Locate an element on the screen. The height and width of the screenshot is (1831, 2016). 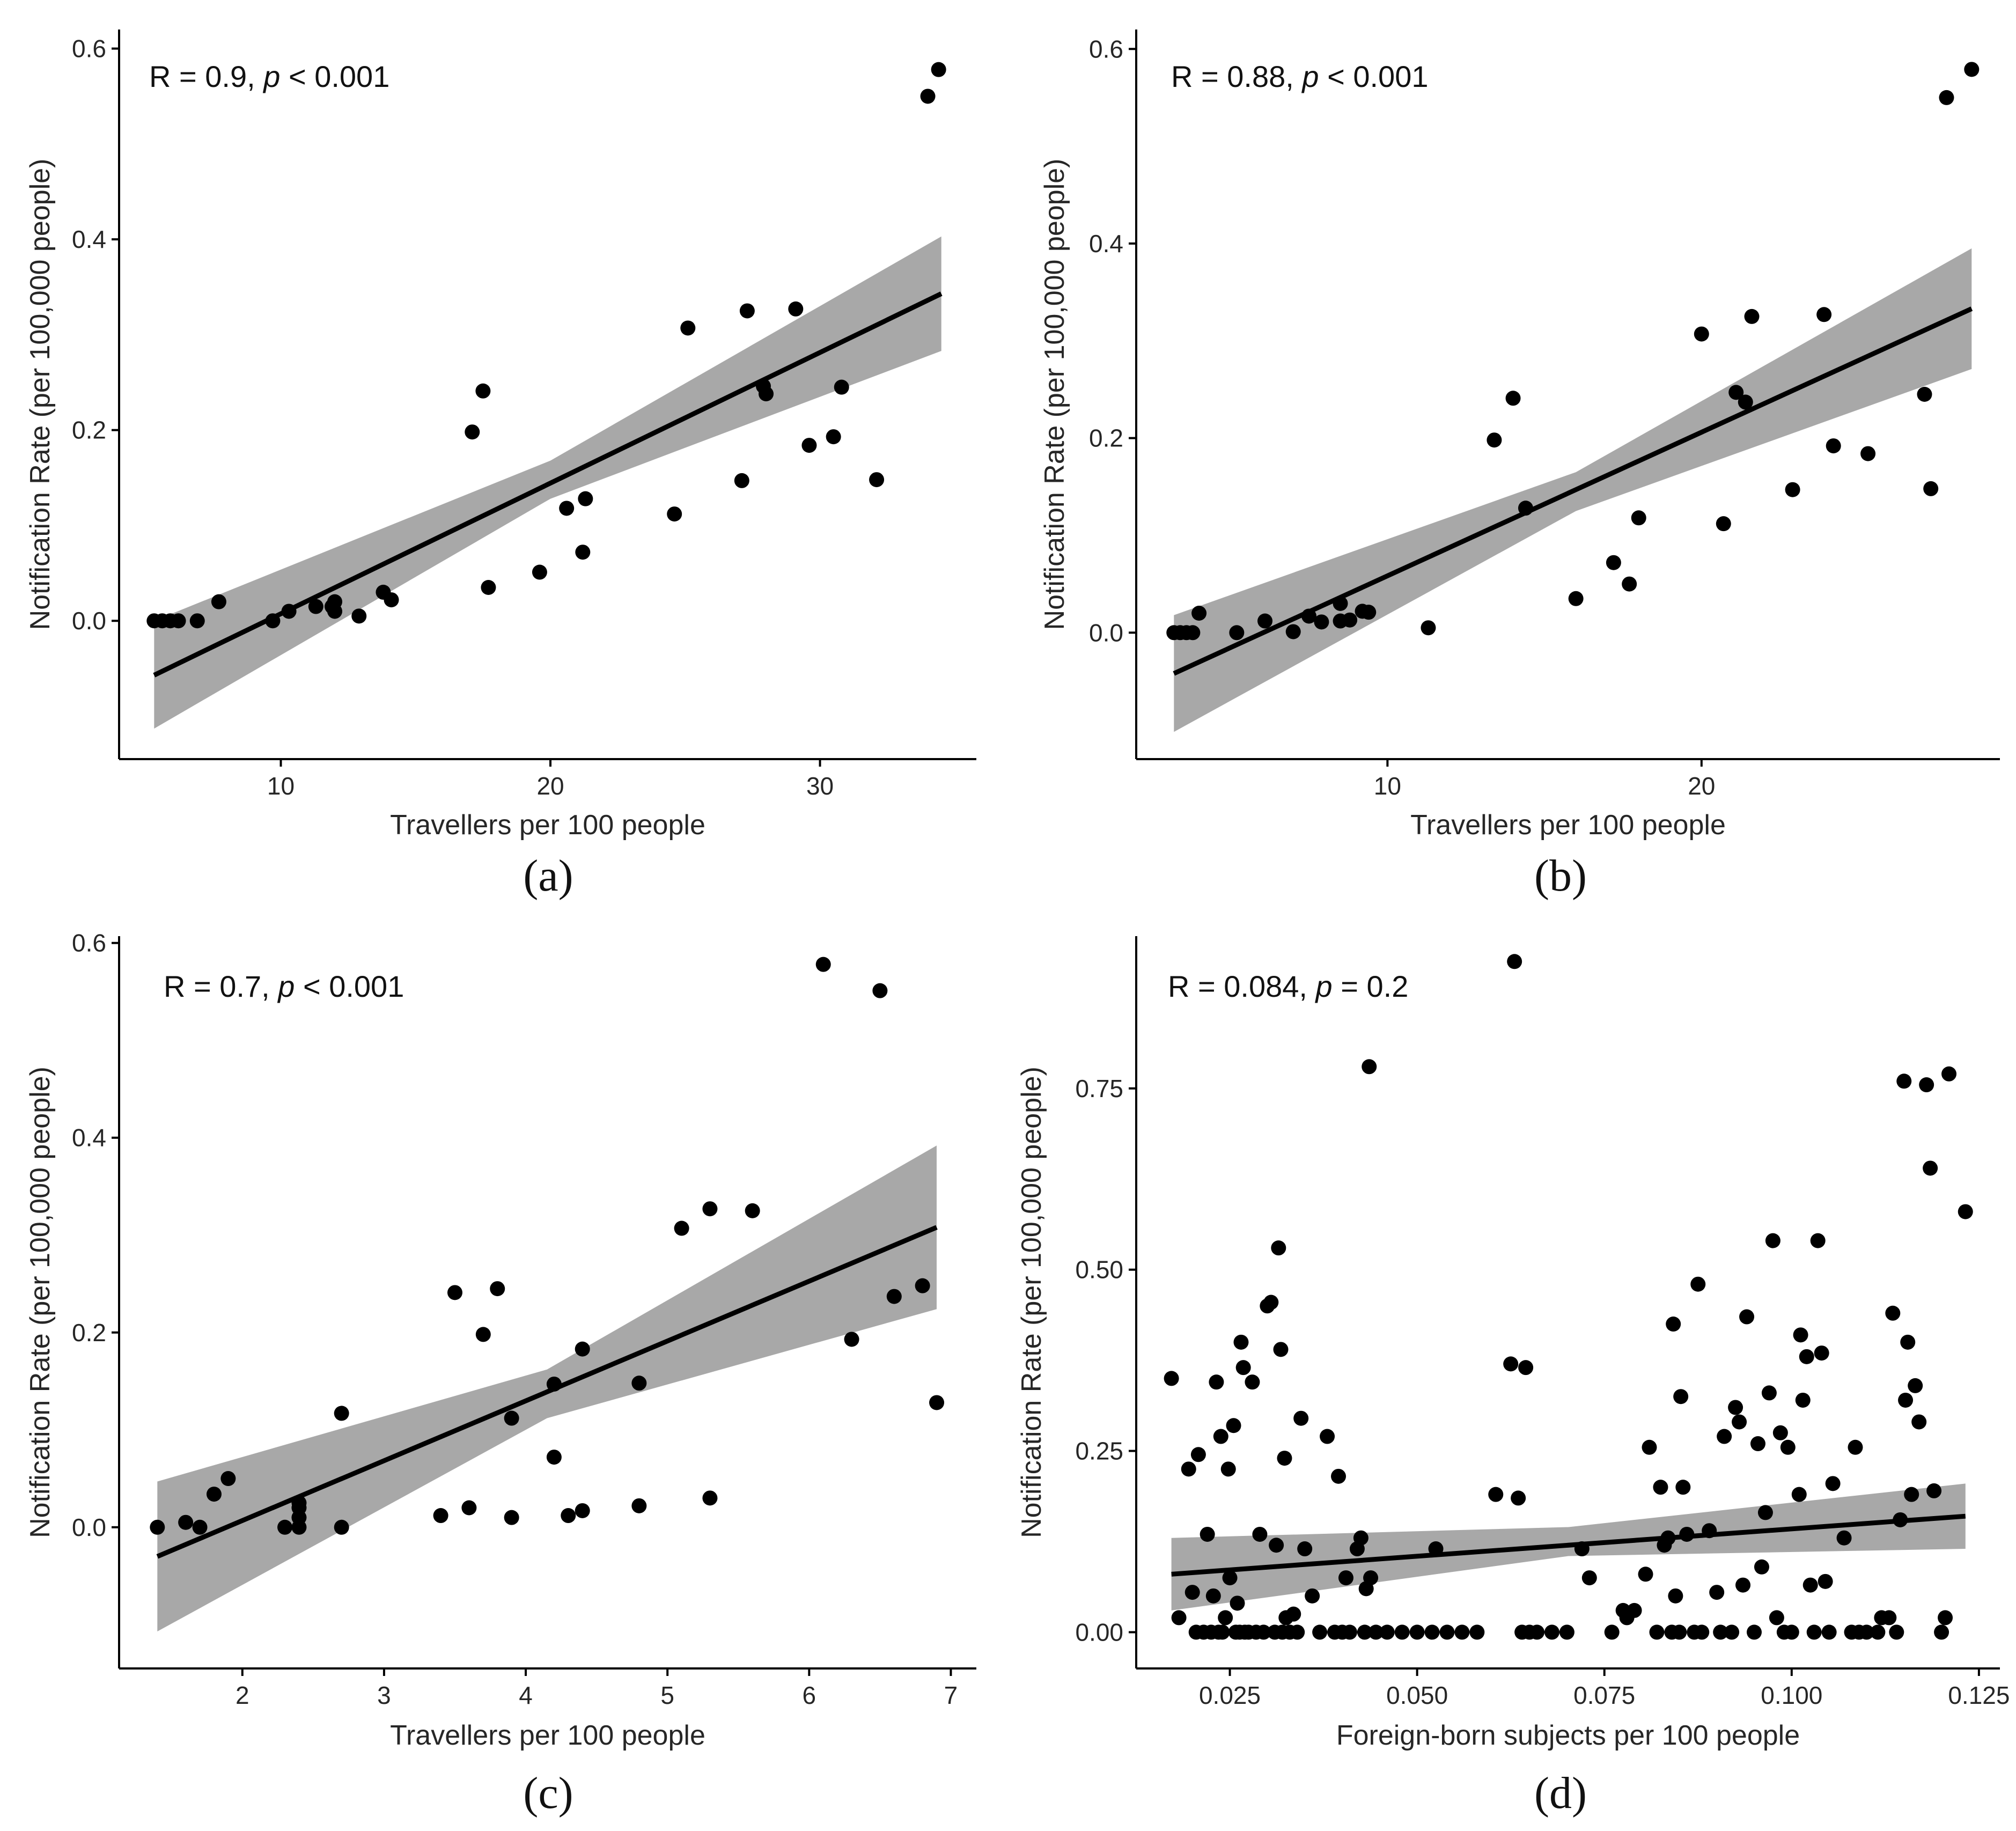
y-tick-label: 0.50 is located at coordinates (1099, 1270).